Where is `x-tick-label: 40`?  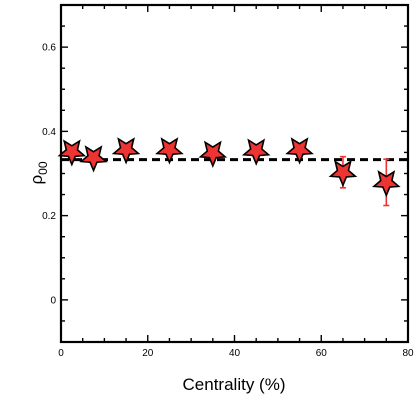 x-tick-label: 40 is located at coordinates (235, 353).